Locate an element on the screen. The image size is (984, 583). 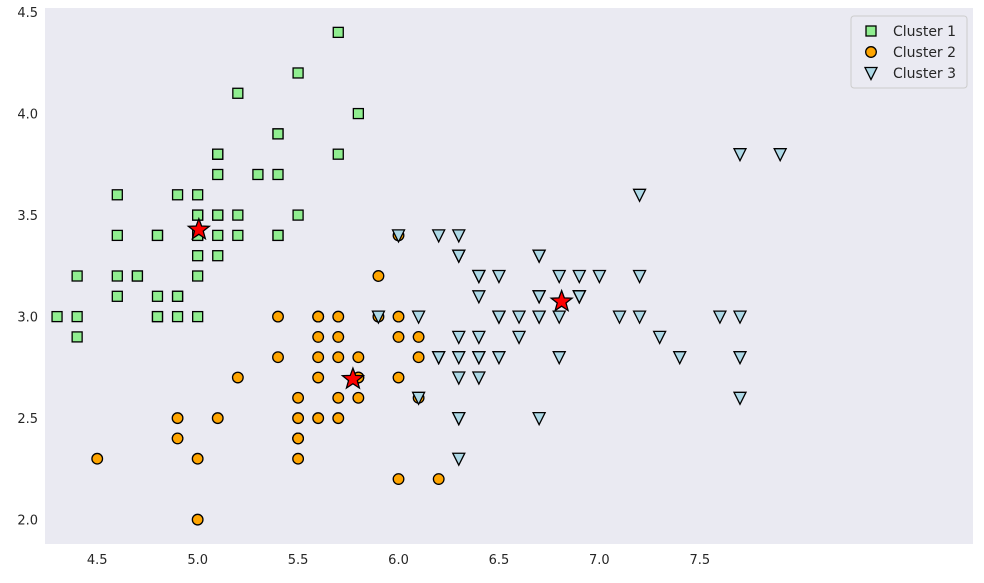
x-tick-label: 7.5 is located at coordinates (699, 560).